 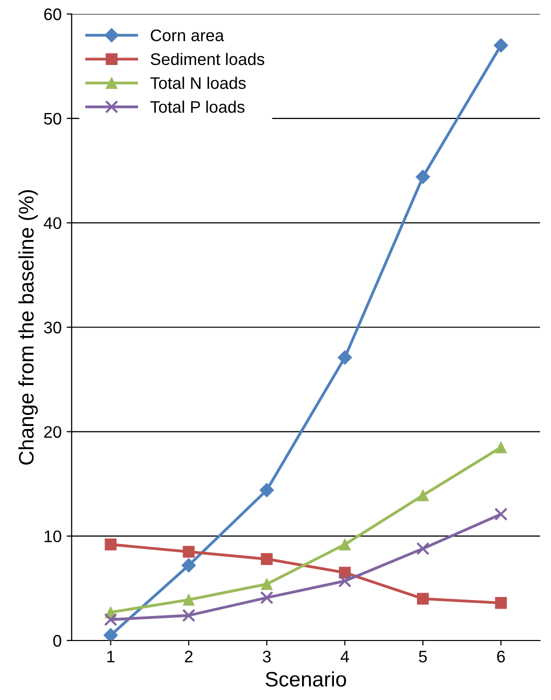 What do you see at coordinates (266, 656) in the screenshot?
I see `x-tick-label: 3` at bounding box center [266, 656].